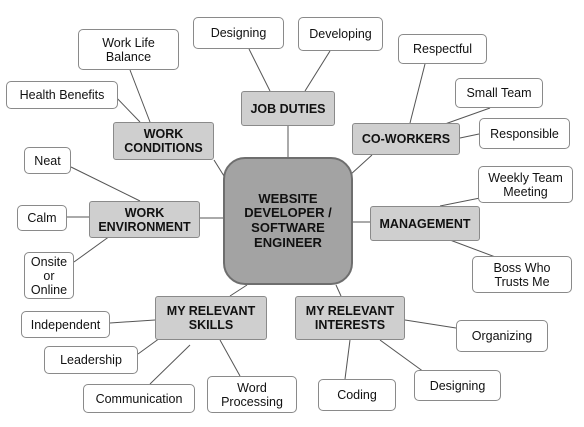  I want to click on leaf-boss-who-trusts-me: Boss Who Trusts Me, so click(522, 274).